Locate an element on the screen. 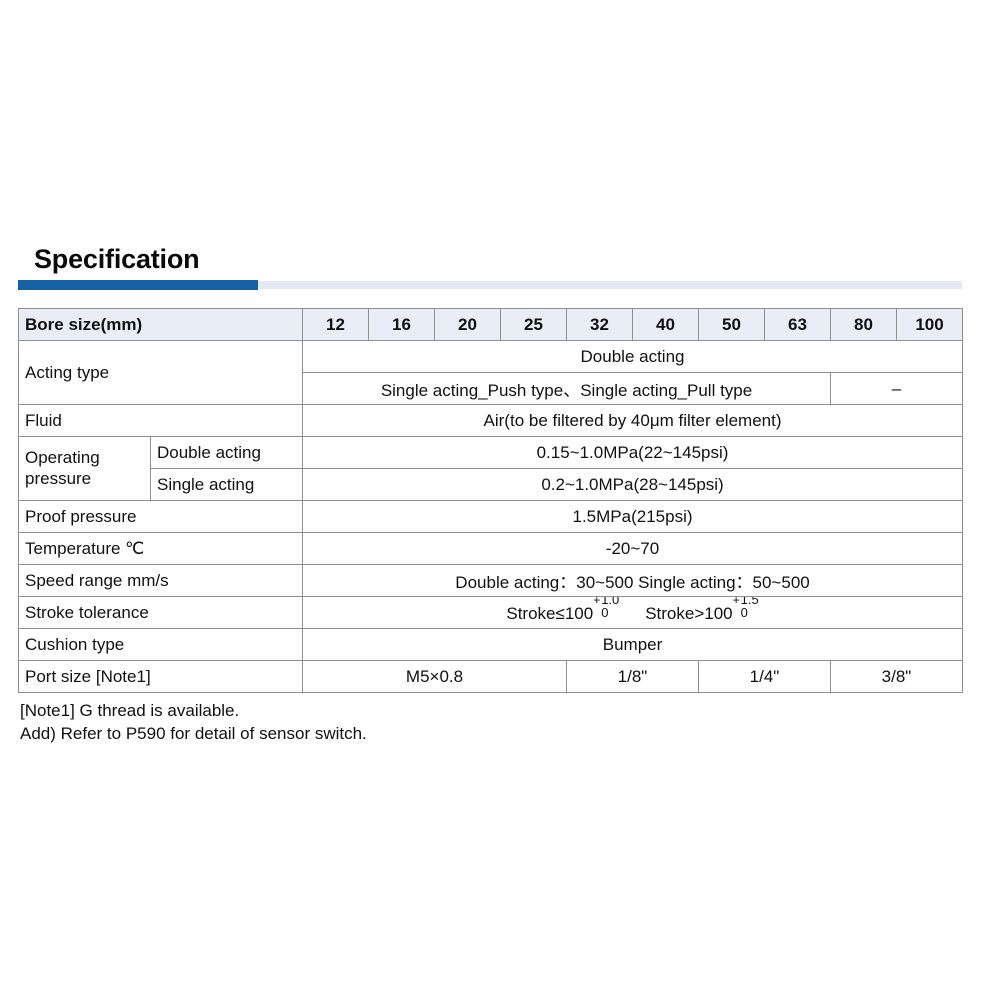  cushion-type-value: Bumper is located at coordinates (633, 645).